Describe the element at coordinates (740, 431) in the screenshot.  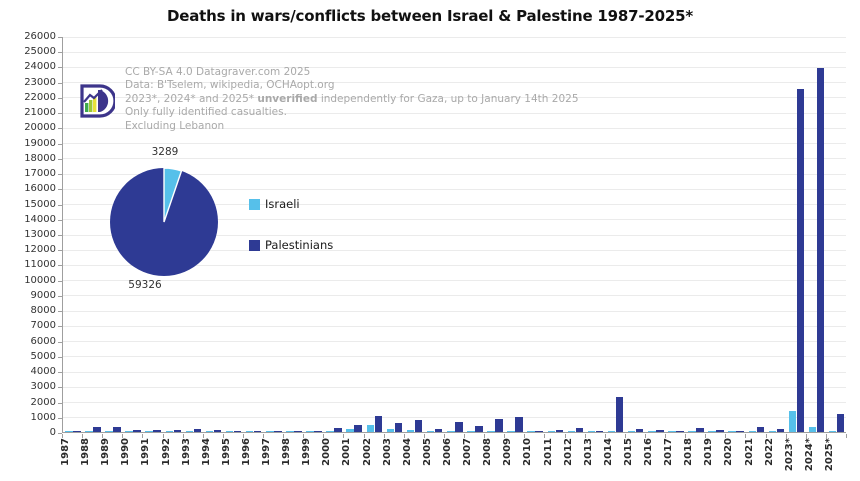
I see `bar-palestinians-2020` at that location.